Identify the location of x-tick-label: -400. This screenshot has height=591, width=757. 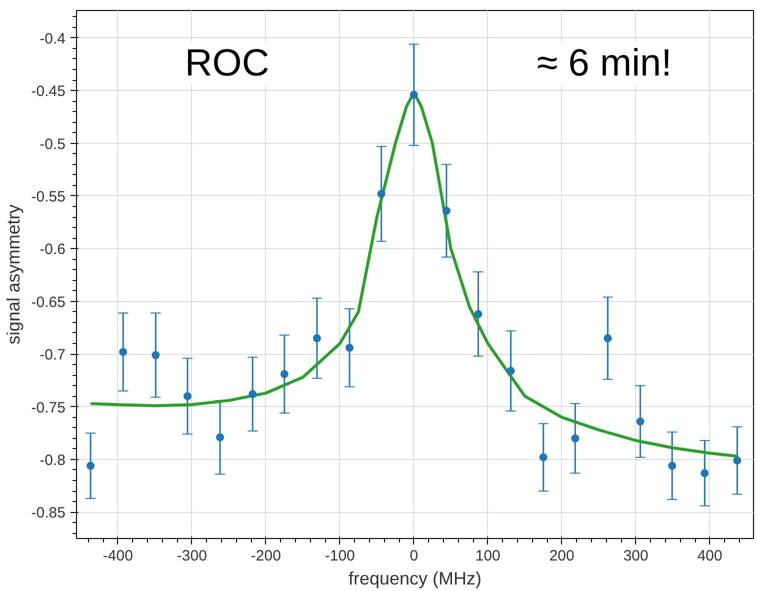
(117, 556).